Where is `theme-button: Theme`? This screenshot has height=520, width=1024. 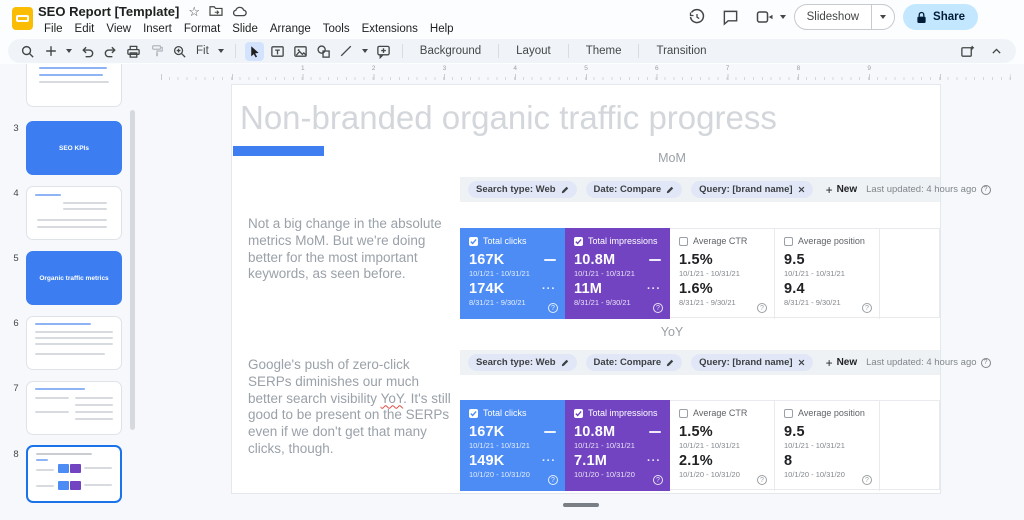
theme-button: Theme is located at coordinates (603, 51).